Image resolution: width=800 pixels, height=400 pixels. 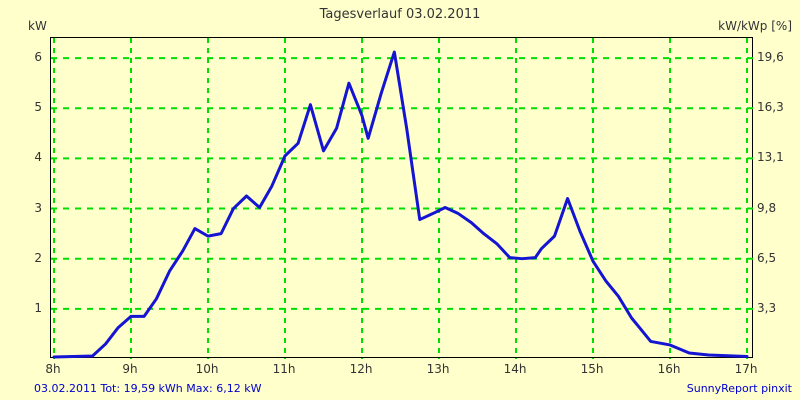 I want to click on y-axis-left-unit-label: kW, so click(x=37, y=26).